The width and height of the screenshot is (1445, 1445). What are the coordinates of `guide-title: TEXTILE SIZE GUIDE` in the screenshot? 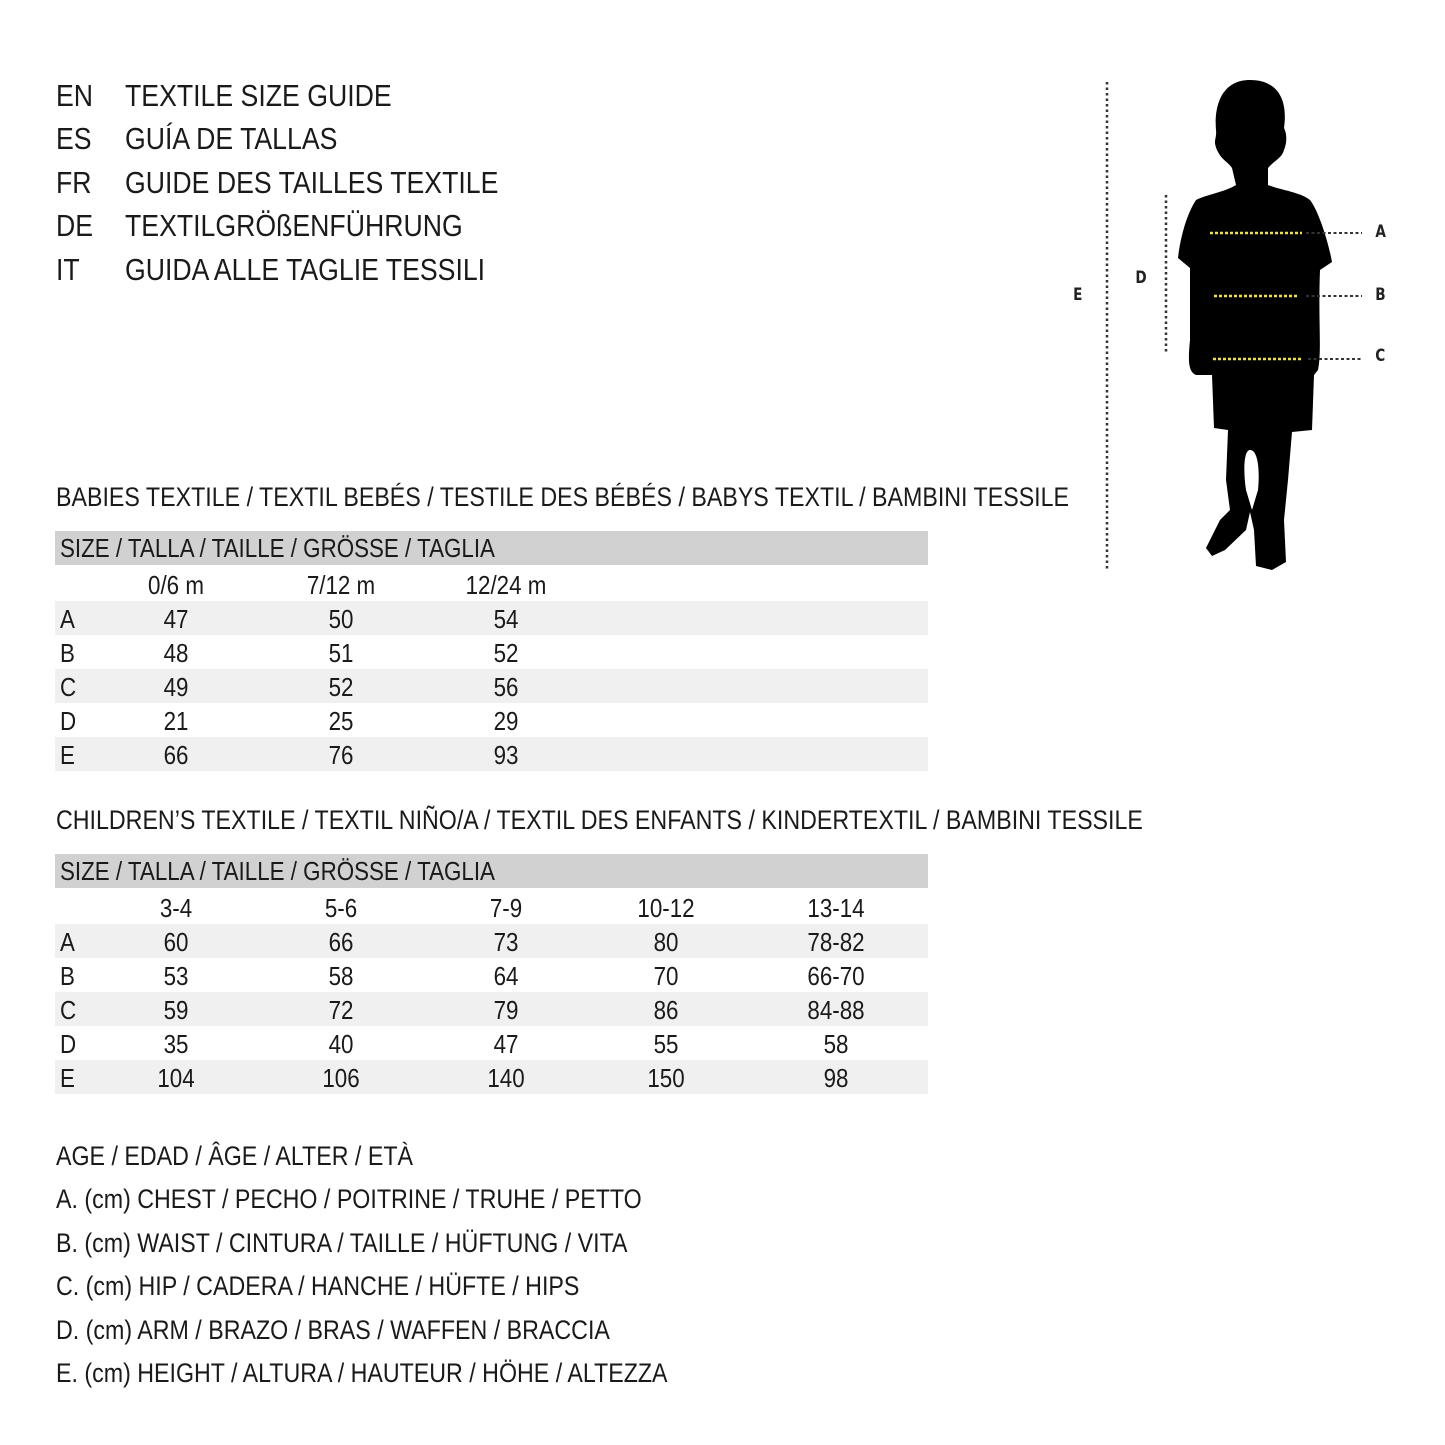 It's located at (258, 95).